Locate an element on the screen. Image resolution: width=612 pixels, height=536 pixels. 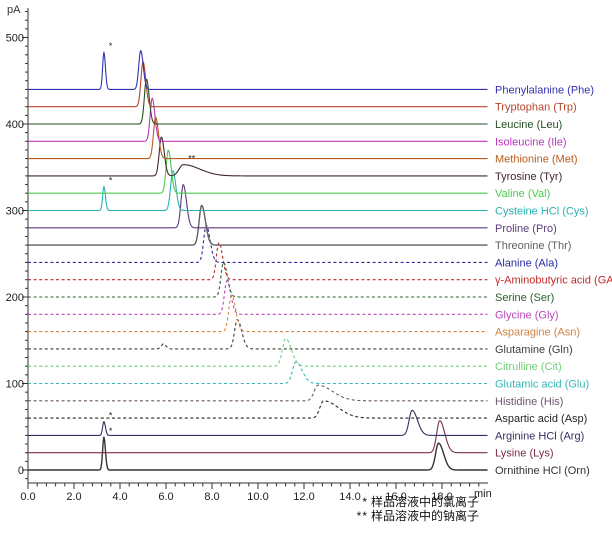
series-label-ser: Serine (Ser) is located at coordinates (524, 298).